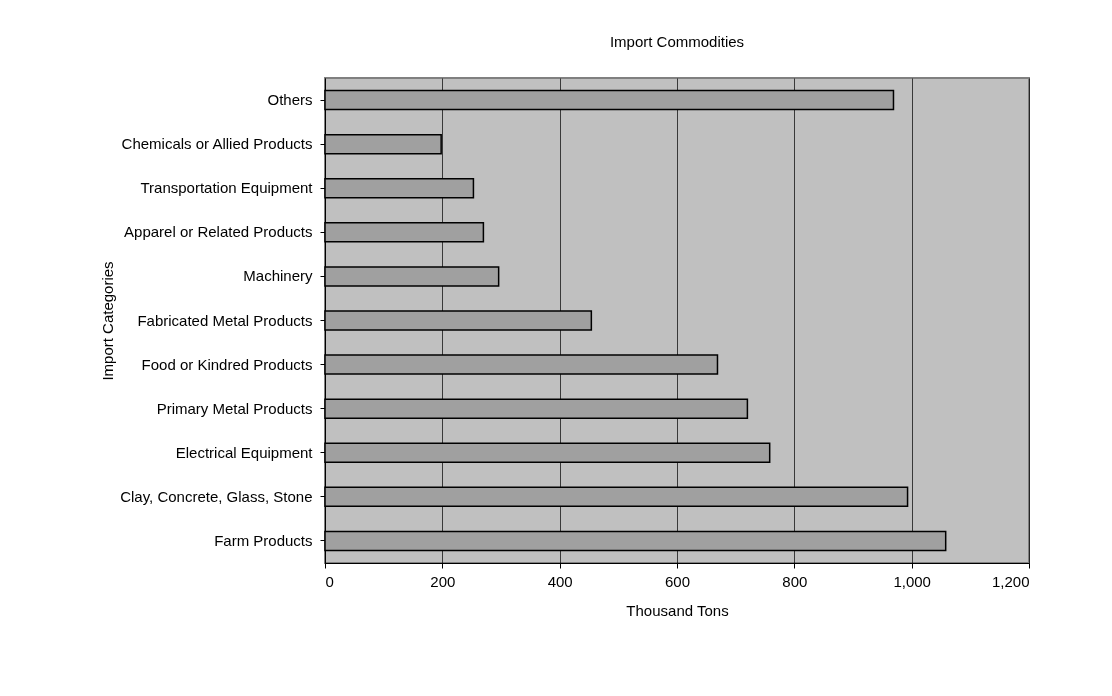 The width and height of the screenshot is (1112, 696). What do you see at coordinates (225, 320) in the screenshot?
I see `y-tick-label: Fabricated Metal Products` at bounding box center [225, 320].